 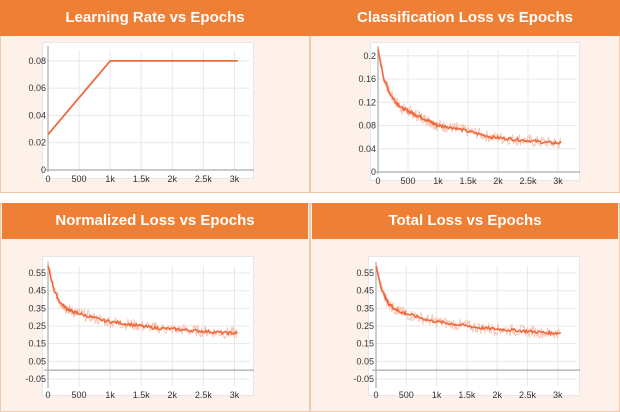 What do you see at coordinates (369, 56) in the screenshot?
I see `y-tick-label: 0.2` at bounding box center [369, 56].